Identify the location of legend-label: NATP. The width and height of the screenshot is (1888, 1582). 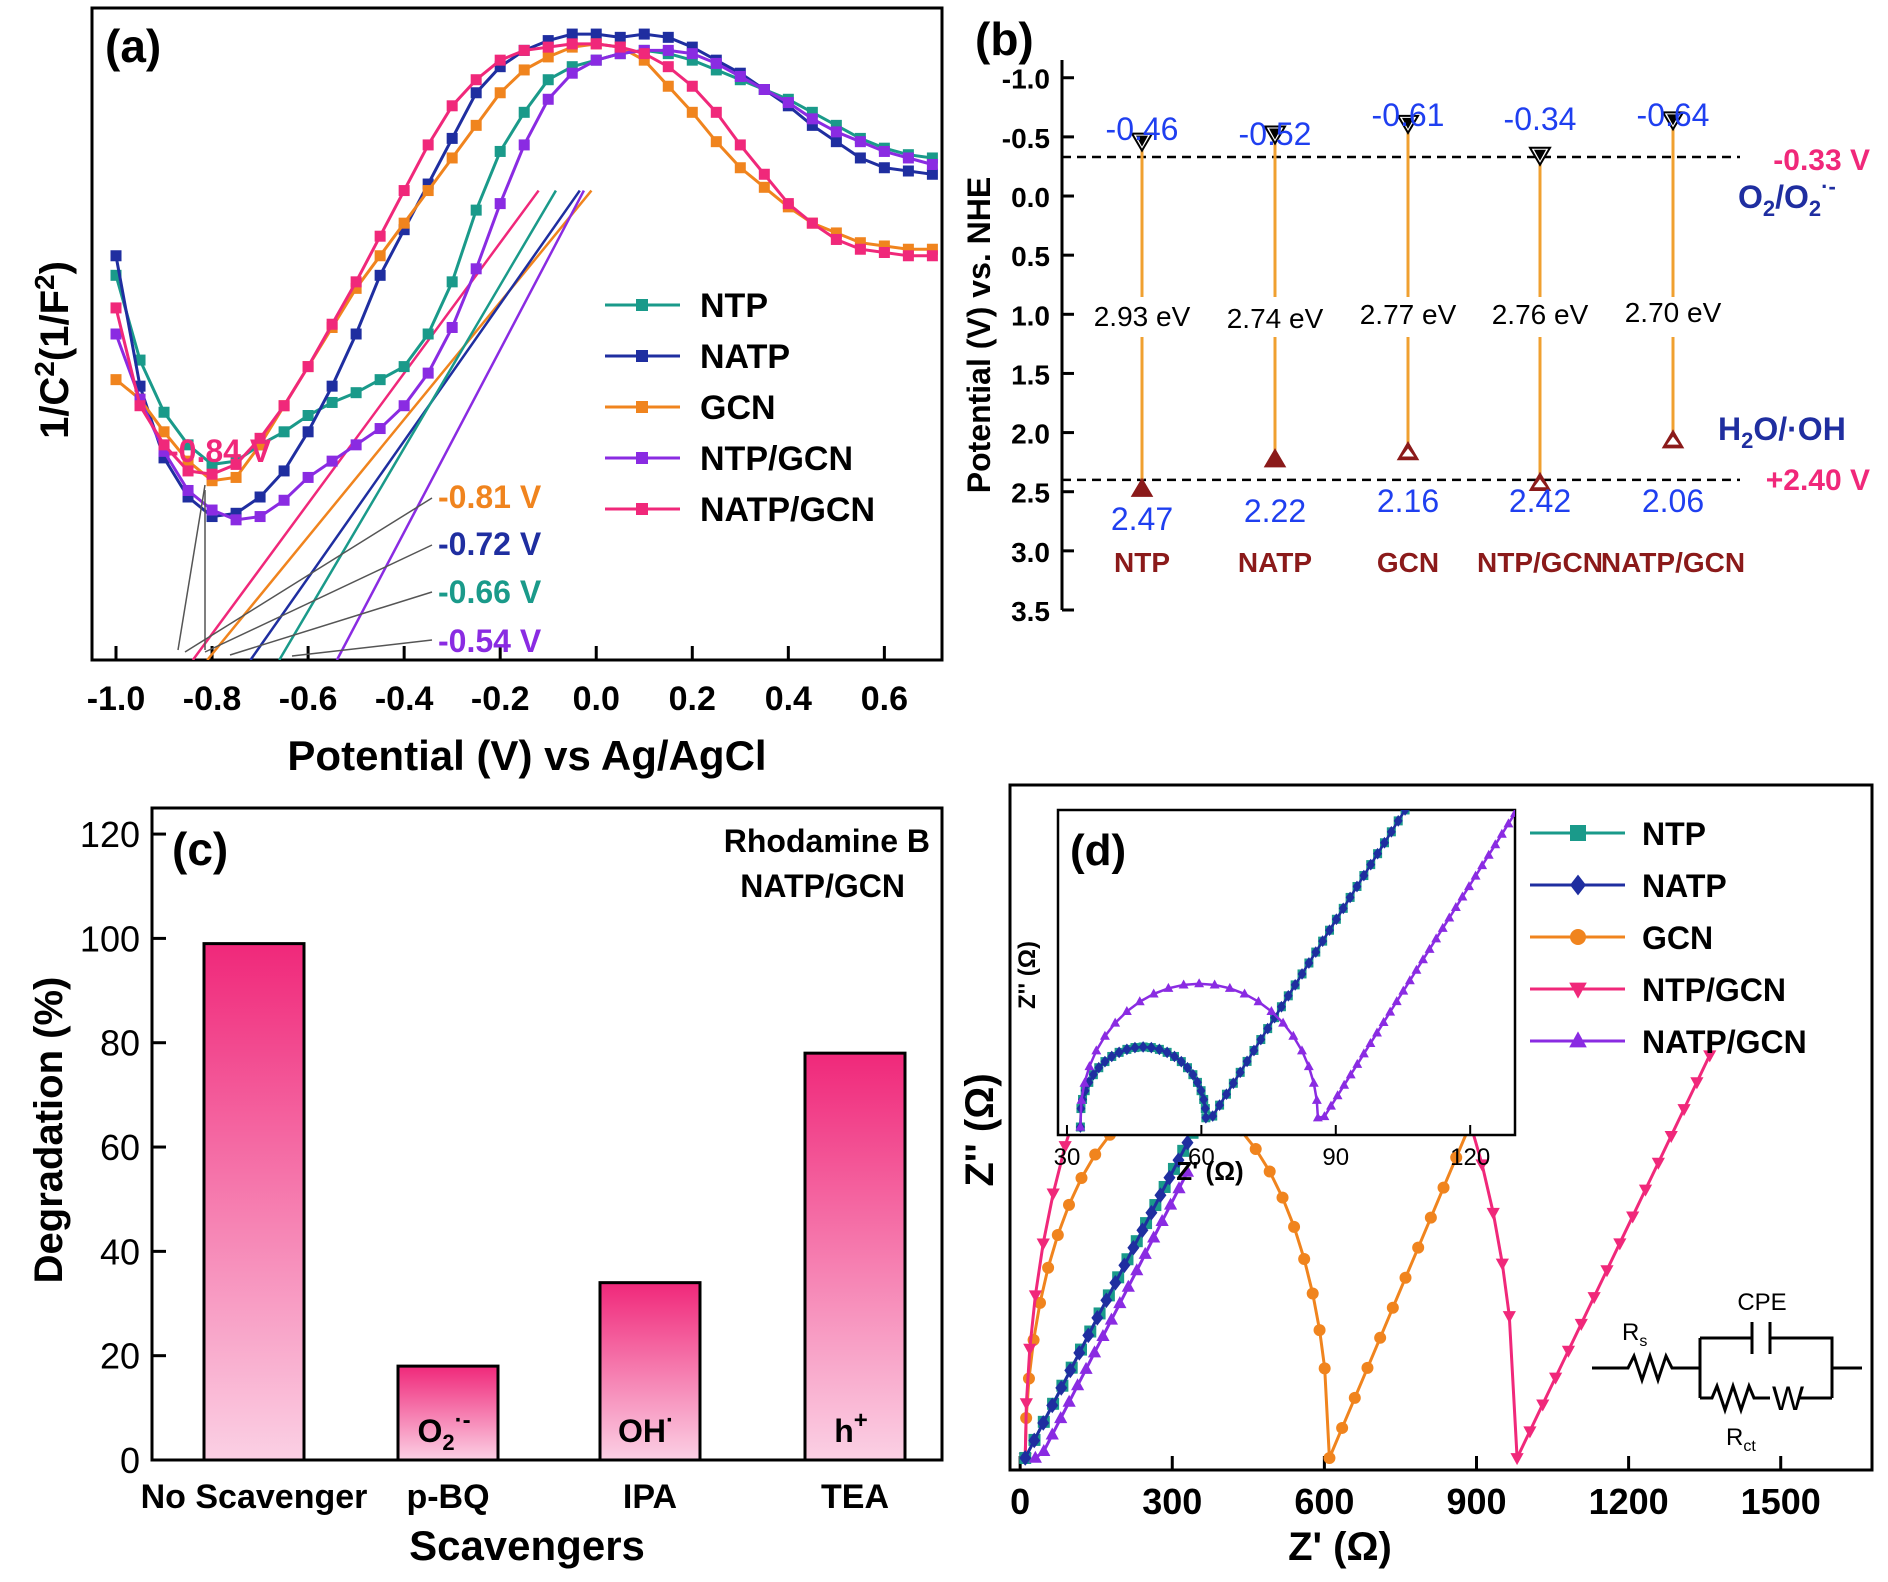
(745, 357).